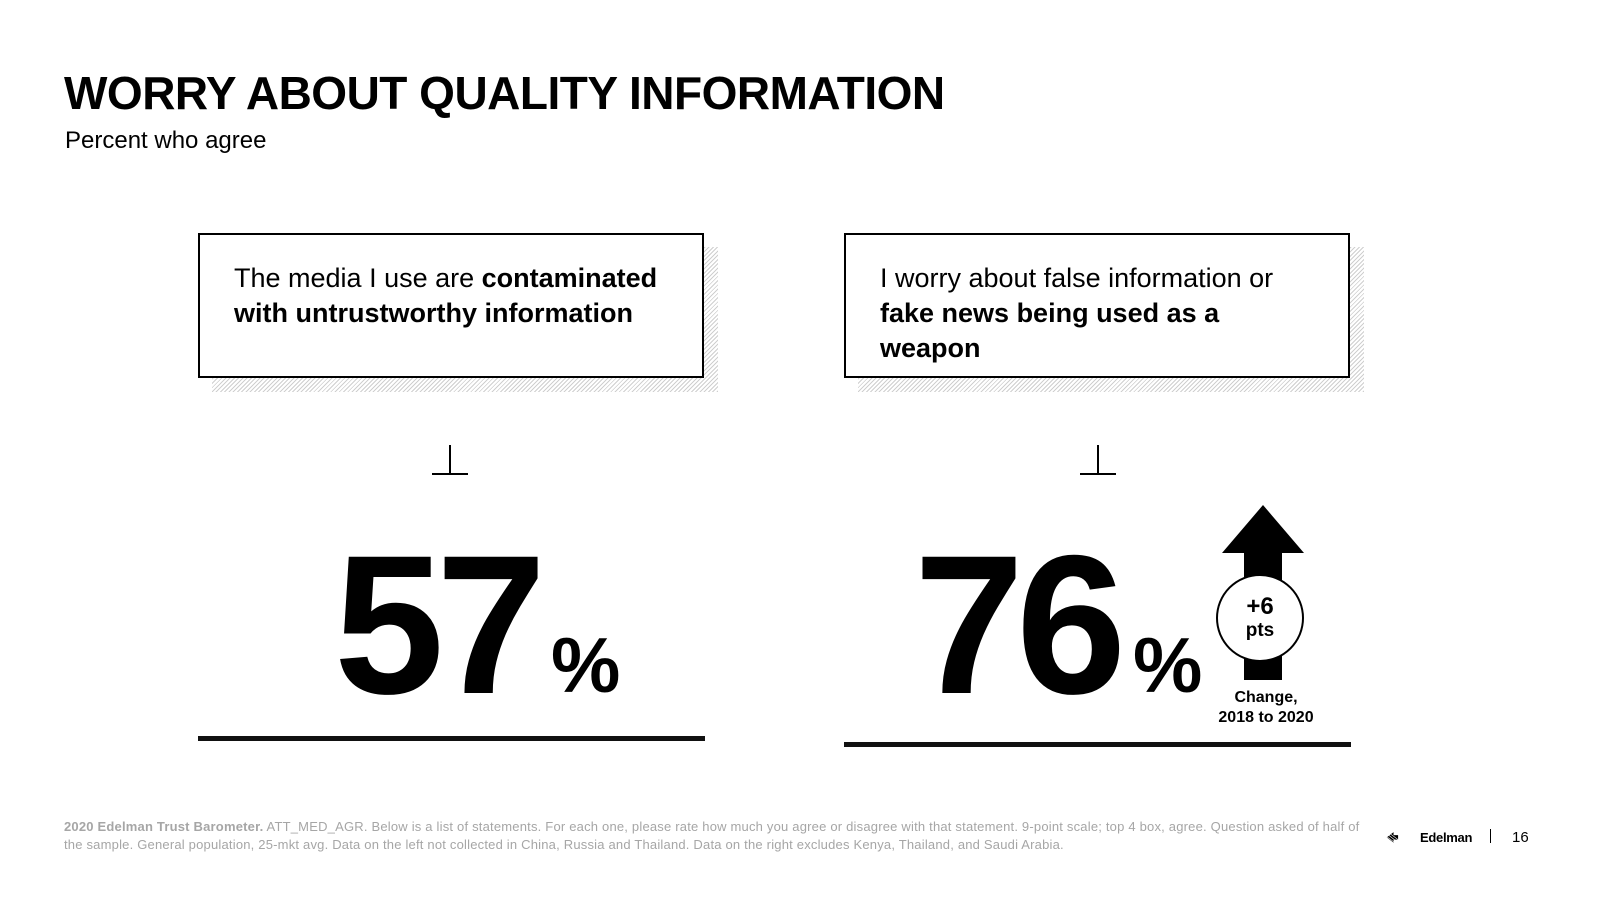  Describe the element at coordinates (1266, 708) in the screenshot. I see `change-caption: Change, 2018 to 2020` at that location.